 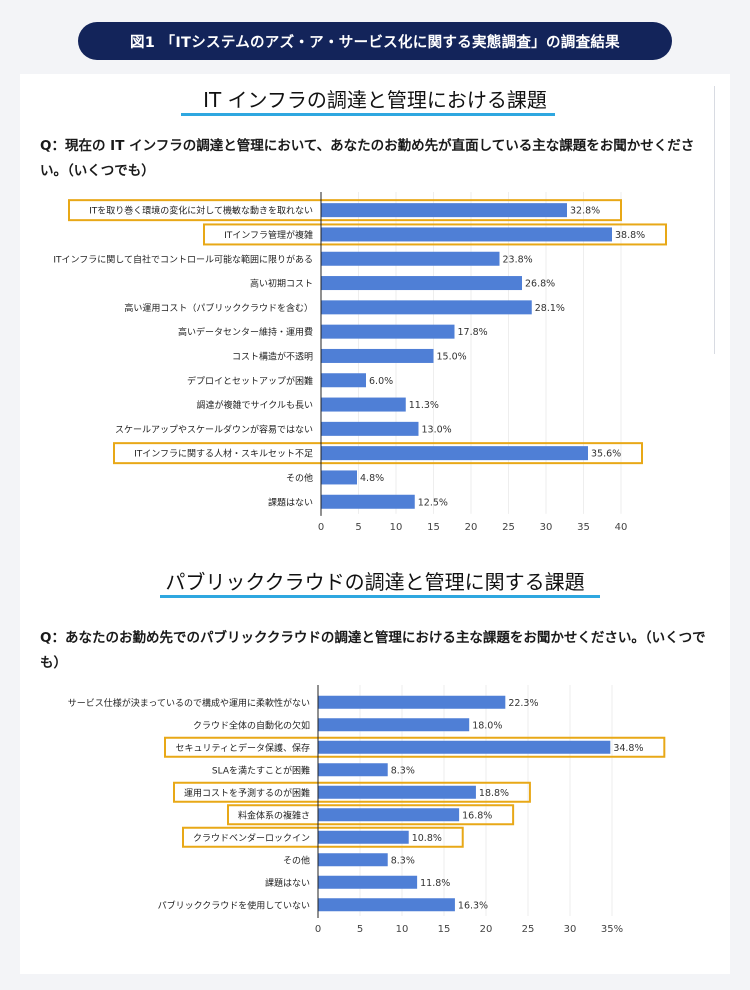 I want to click on category-label: スケールアップやスケールダウンが容易ではない, so click(x=214, y=429).